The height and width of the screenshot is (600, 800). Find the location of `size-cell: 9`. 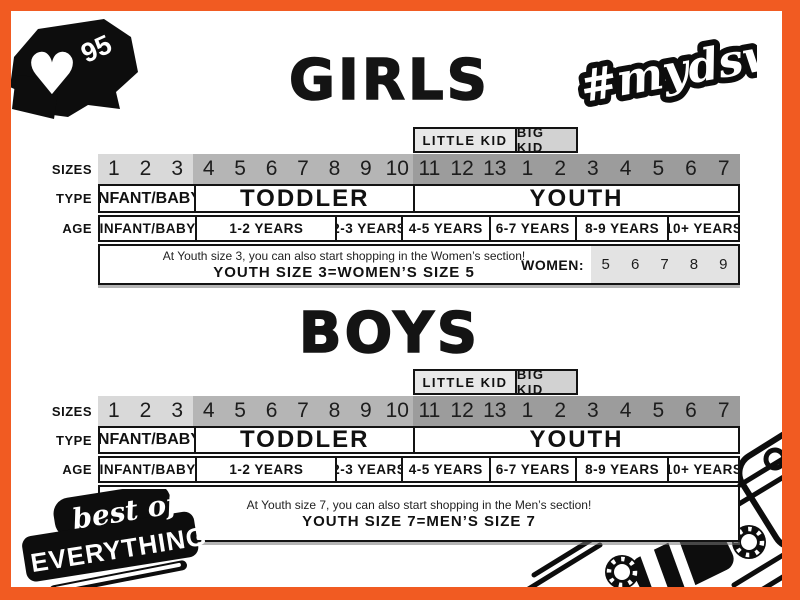

size-cell: 9 is located at coordinates (365, 410).